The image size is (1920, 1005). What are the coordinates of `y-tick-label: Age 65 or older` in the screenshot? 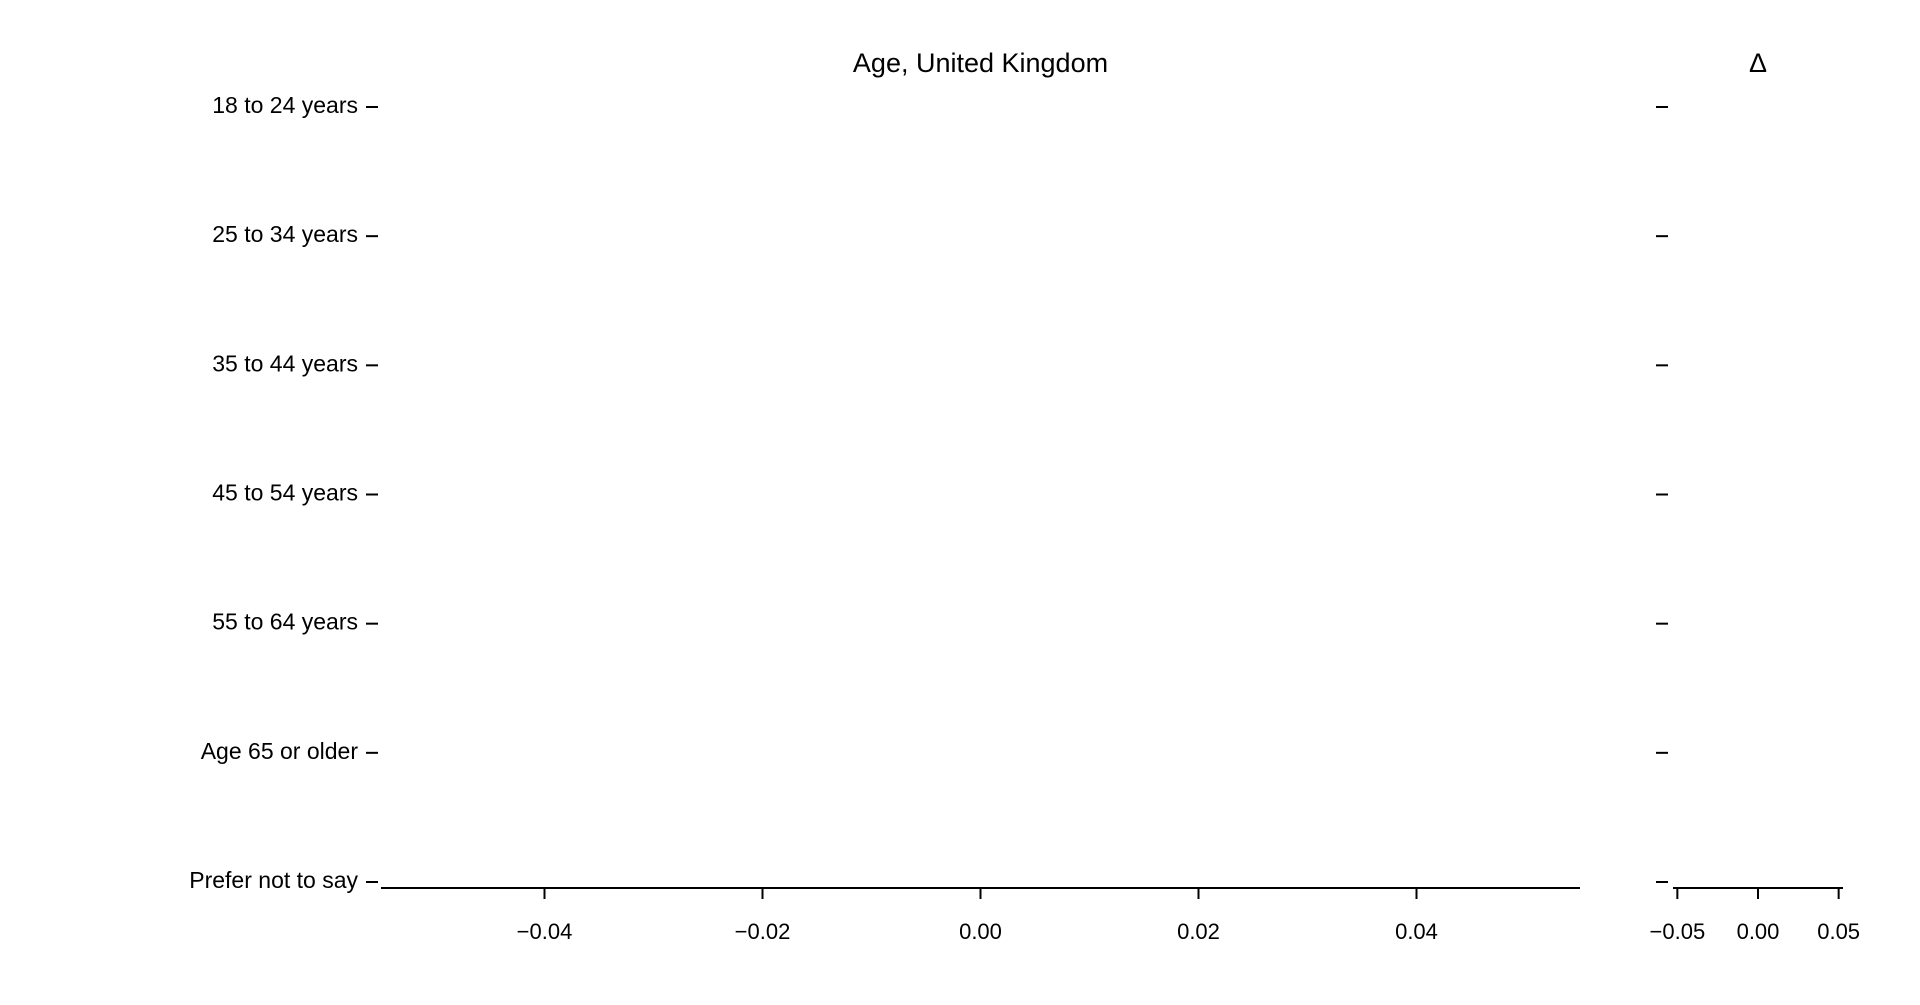 It's located at (280, 751).